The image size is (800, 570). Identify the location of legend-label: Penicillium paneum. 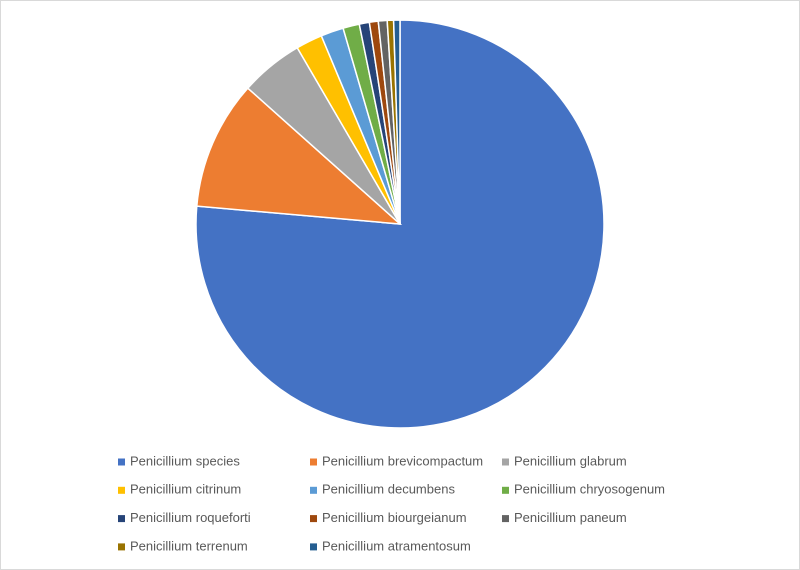
(570, 517).